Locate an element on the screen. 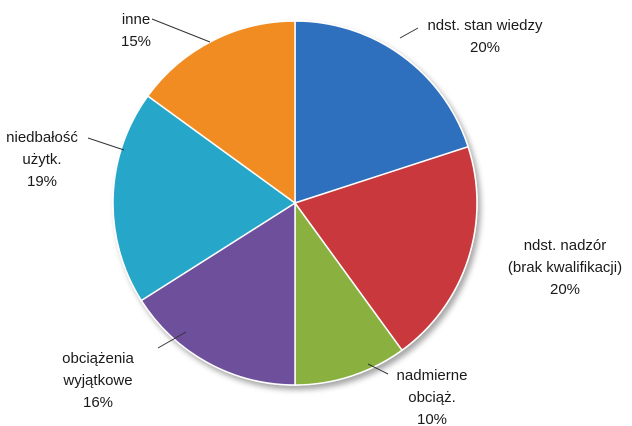 This screenshot has height=426, width=632. slice-percent: 15% is located at coordinates (136, 41).